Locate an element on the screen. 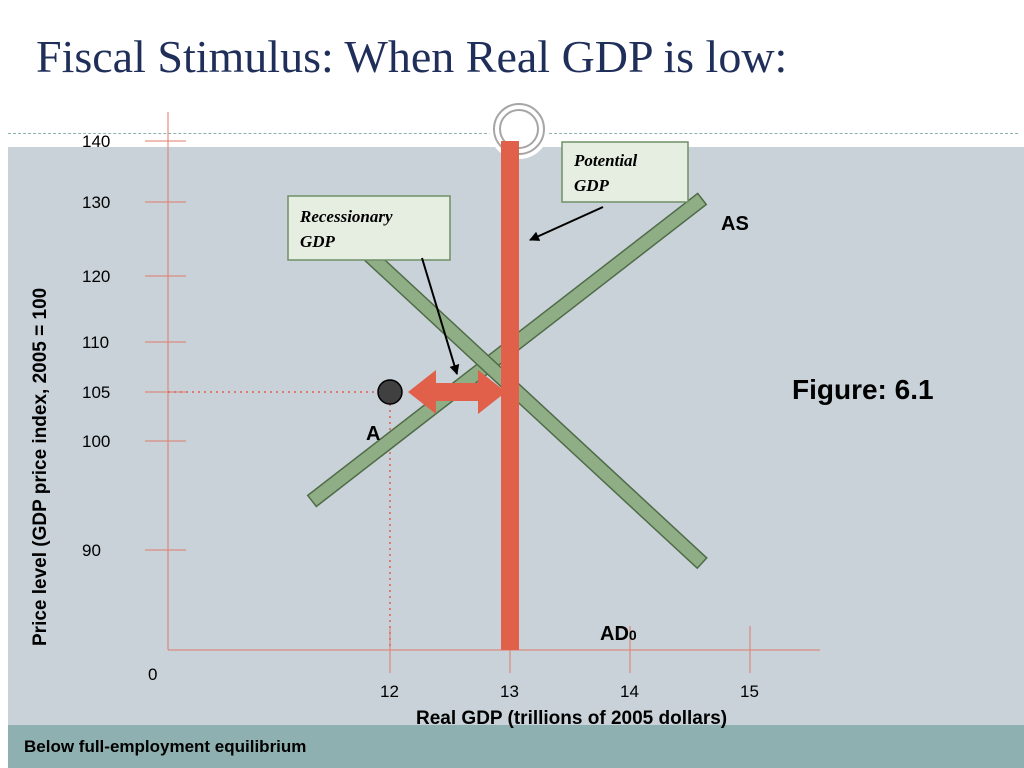 Image resolution: width=1024 pixels, height=768 pixels. y-tick-label: 90 is located at coordinates (91, 550).